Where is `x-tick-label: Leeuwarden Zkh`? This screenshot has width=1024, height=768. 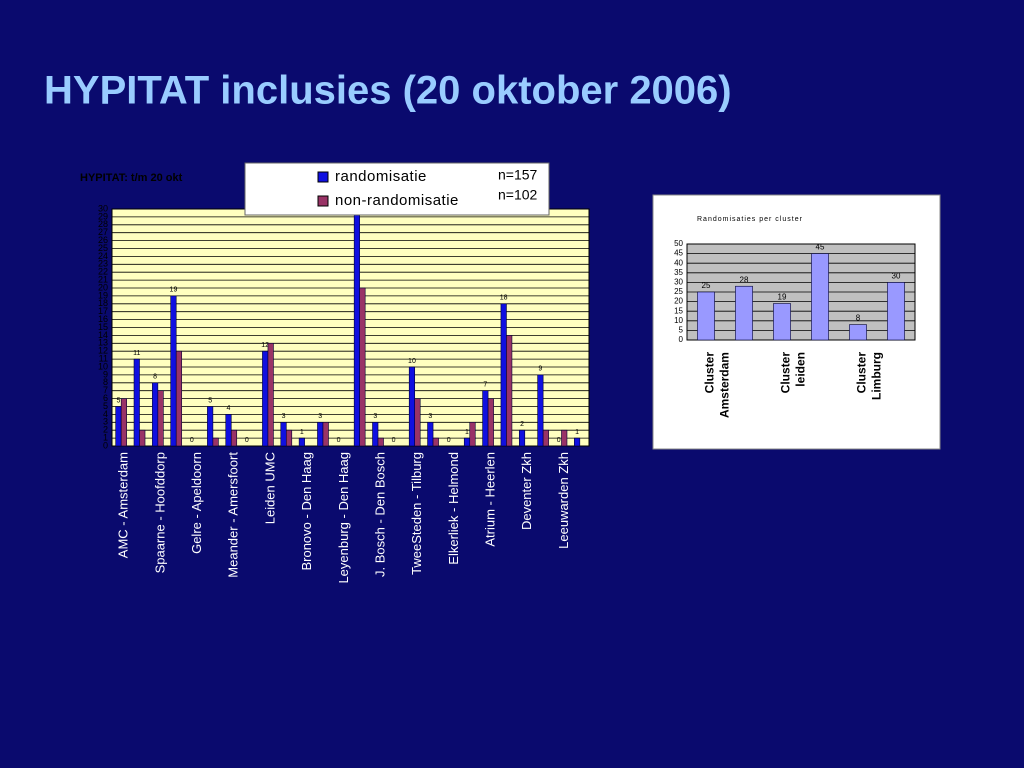
x-tick-label: Leeuwarden Zkh is located at coordinates (563, 500).